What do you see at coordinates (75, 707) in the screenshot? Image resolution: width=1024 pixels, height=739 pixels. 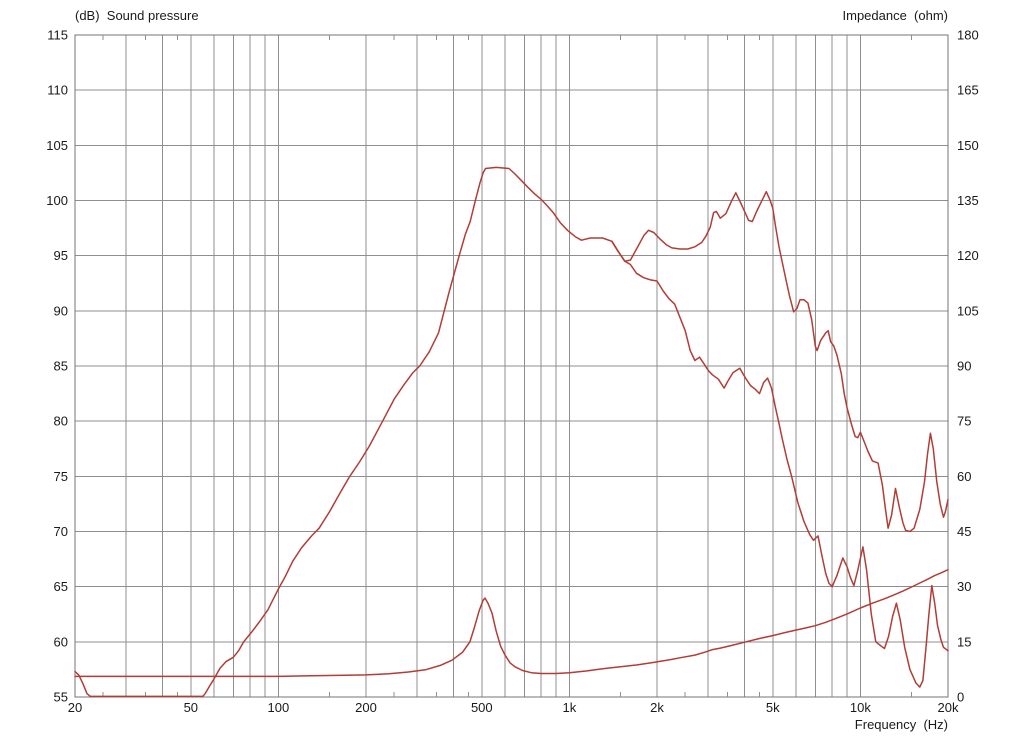 I see `x-tick-label: 20` at bounding box center [75, 707].